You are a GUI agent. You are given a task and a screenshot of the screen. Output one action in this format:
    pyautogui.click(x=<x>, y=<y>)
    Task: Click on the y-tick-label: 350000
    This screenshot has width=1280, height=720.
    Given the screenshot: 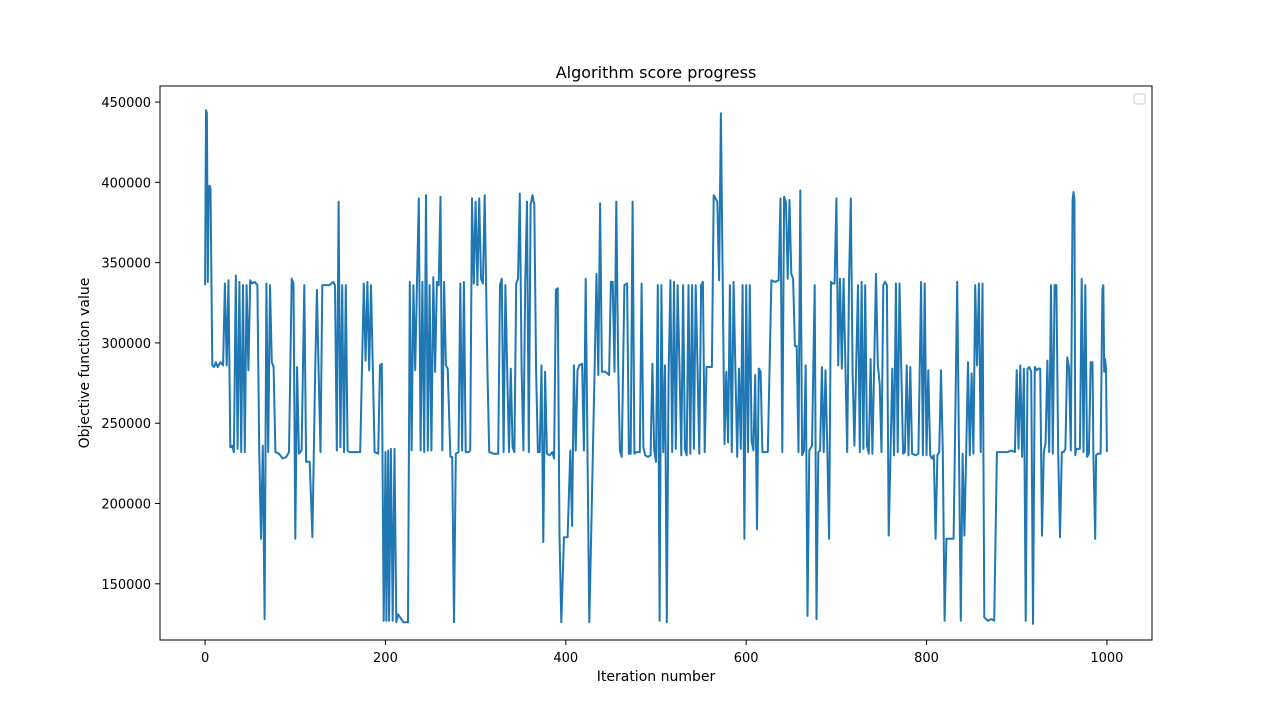 What is the action you would take?
    pyautogui.click(x=126, y=264)
    